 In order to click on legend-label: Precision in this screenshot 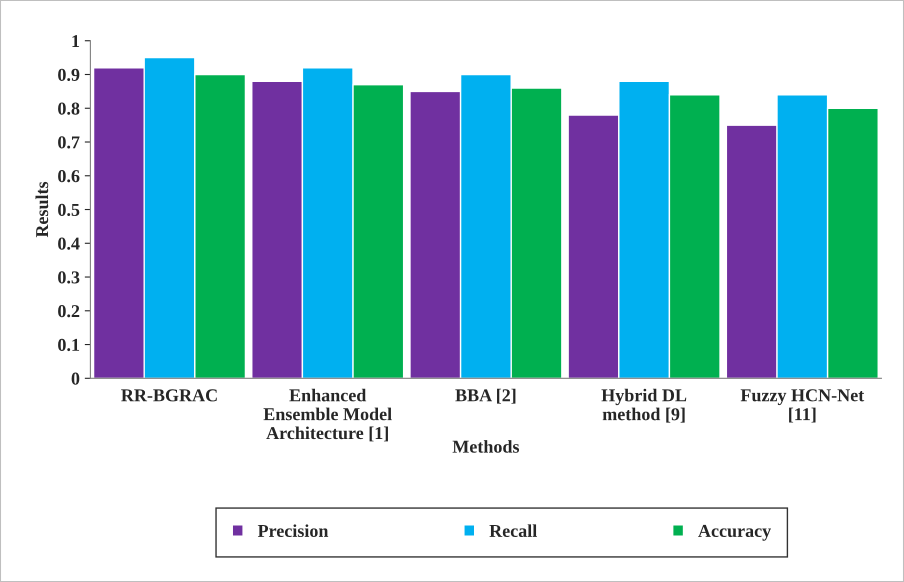, I will do `click(293, 531)`.